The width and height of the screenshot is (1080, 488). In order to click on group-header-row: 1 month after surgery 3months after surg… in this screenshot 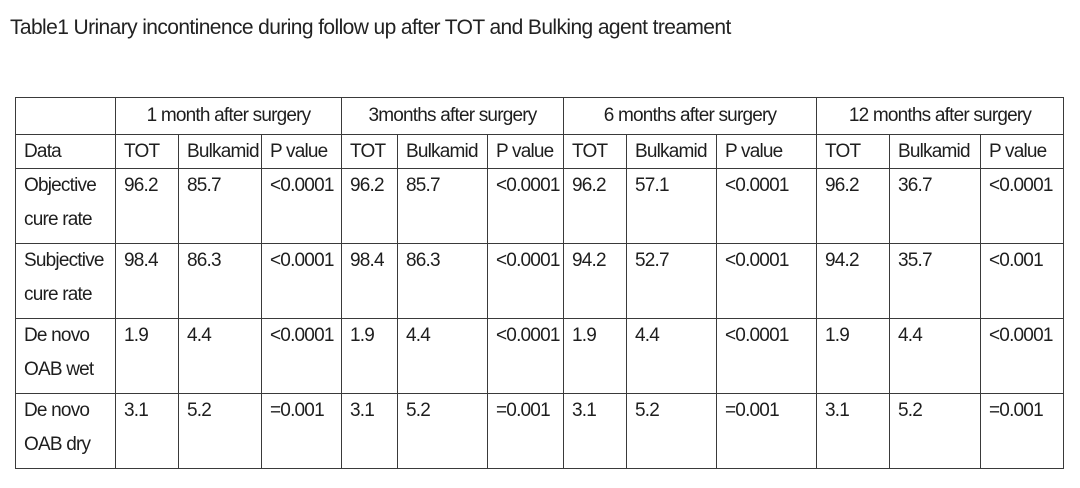, I will do `click(539, 116)`.